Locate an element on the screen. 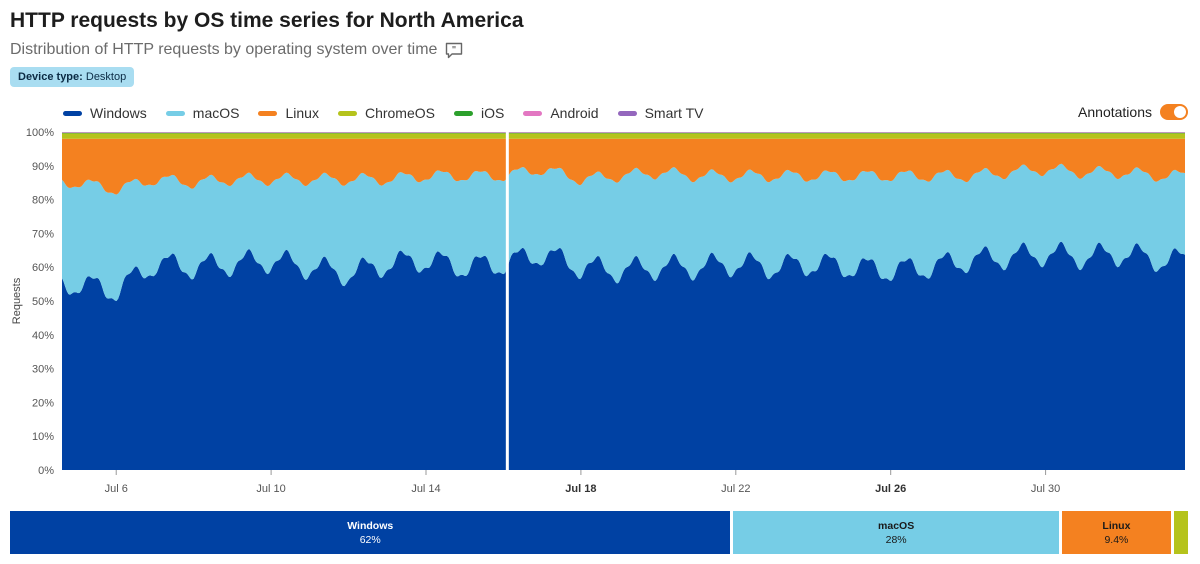 The width and height of the screenshot is (1200, 564). area-series-chromeos is located at coordinates (623, 136).